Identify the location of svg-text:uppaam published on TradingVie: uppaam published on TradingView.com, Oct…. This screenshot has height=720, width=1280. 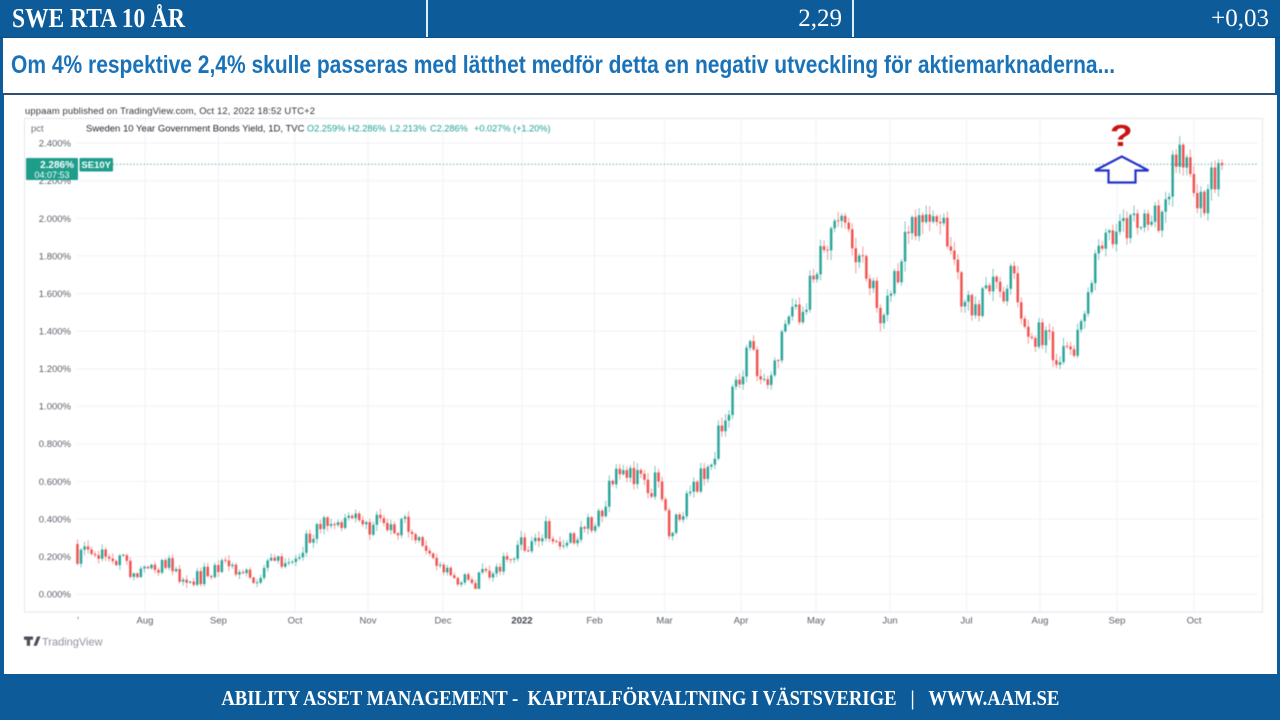
(170, 110).